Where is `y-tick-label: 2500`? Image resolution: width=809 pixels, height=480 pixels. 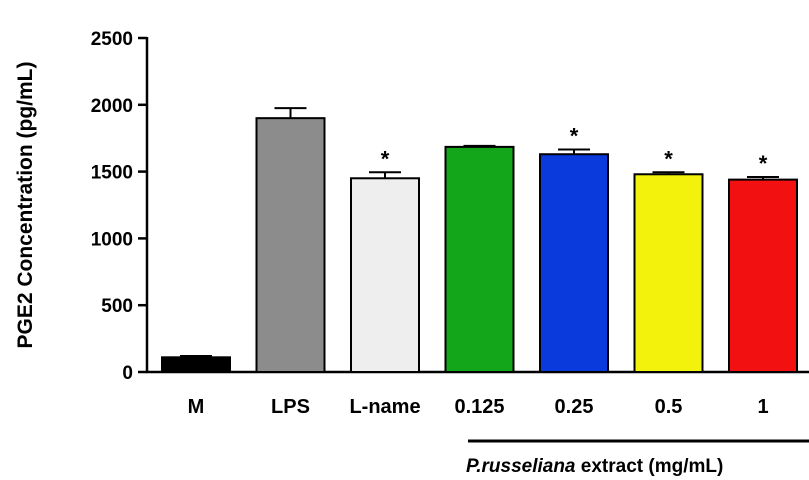 y-tick-label: 2500 is located at coordinates (112, 39).